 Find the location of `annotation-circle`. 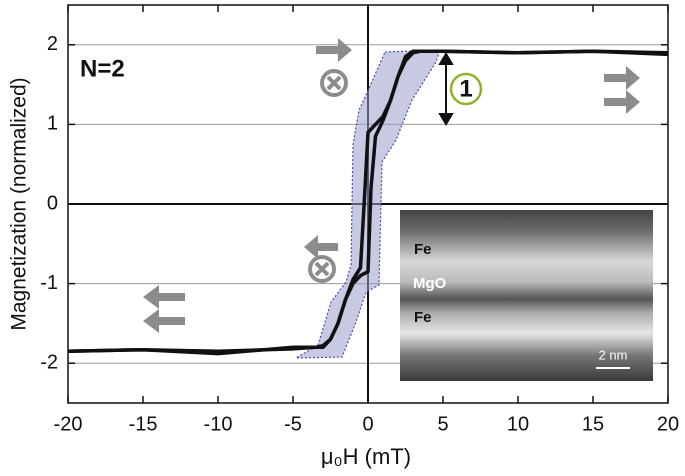

annotation-circle is located at coordinates (466, 89).